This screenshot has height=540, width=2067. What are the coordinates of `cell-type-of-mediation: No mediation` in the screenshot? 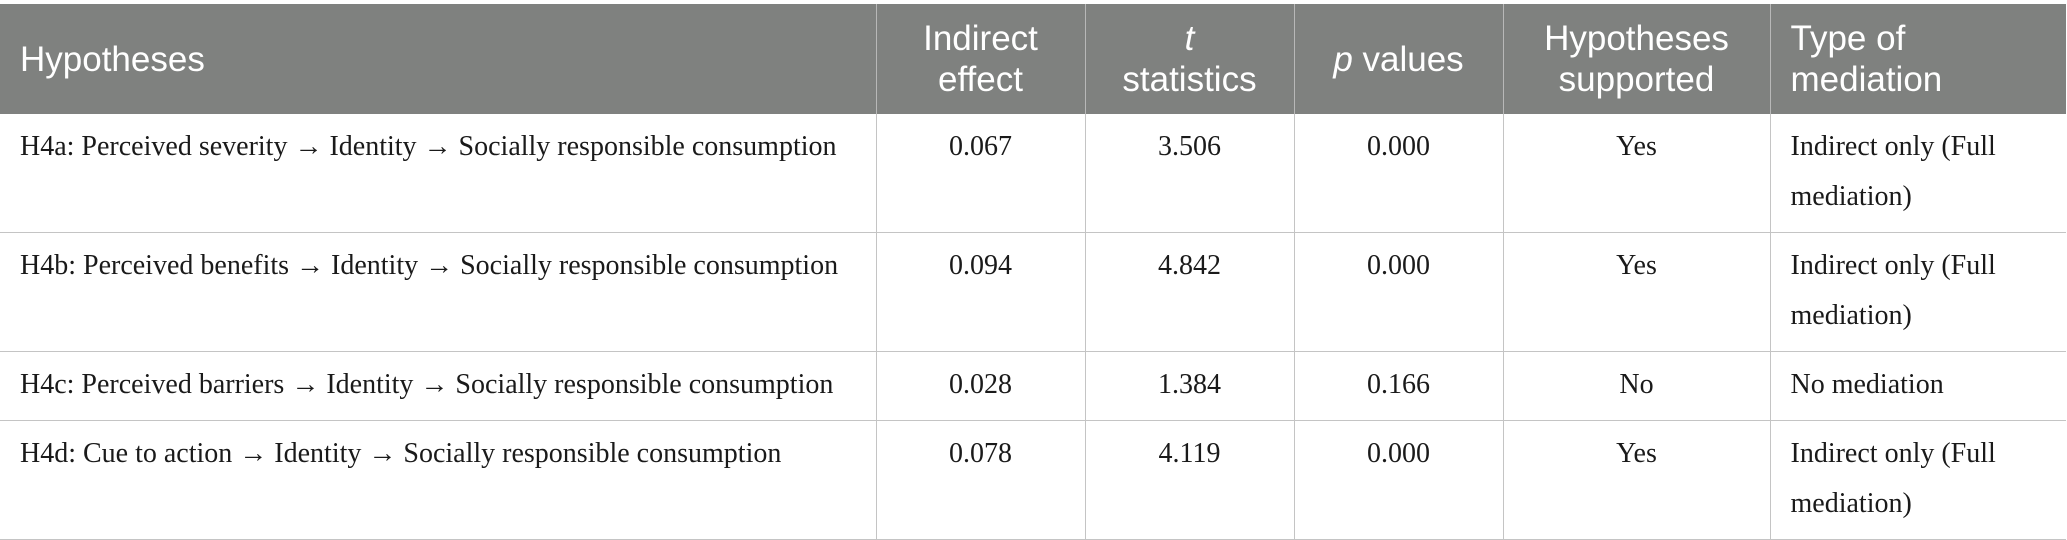 It's located at (1918, 386).